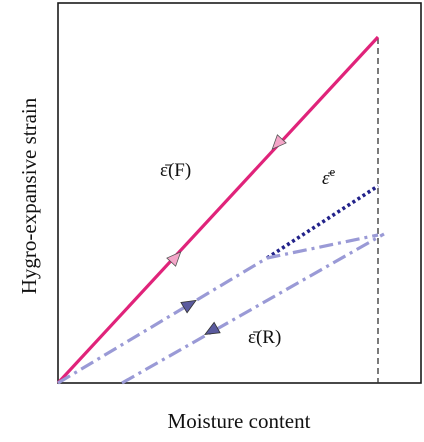 The image size is (424, 442). What do you see at coordinates (29, 195) in the screenshot?
I see `y-axis-label: Hygro-expansive strain` at bounding box center [29, 195].